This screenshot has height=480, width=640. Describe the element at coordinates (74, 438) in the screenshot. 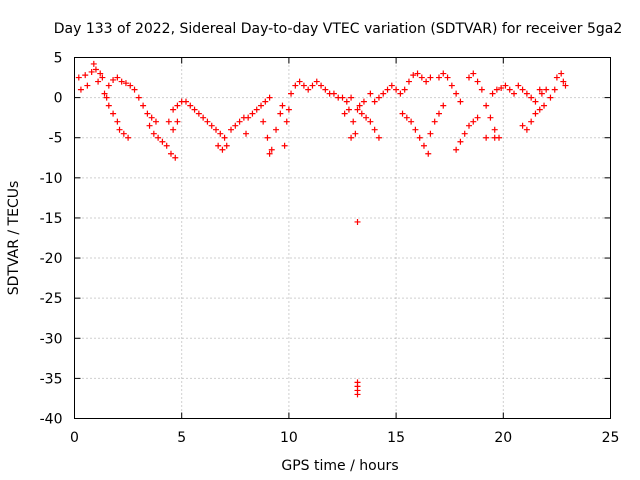

I see `x-tick-label: 0` at that location.